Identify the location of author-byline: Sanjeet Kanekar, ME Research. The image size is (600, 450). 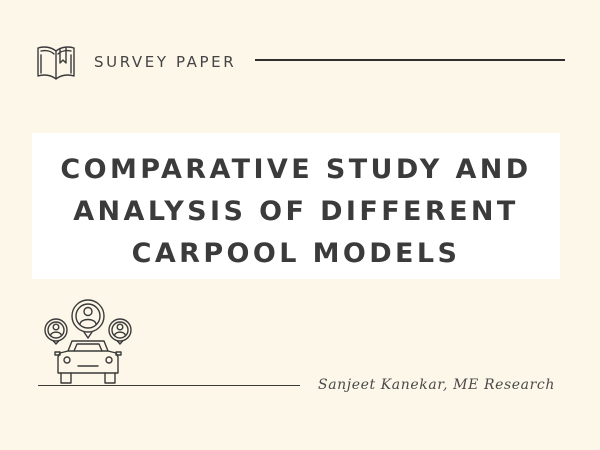
(436, 385).